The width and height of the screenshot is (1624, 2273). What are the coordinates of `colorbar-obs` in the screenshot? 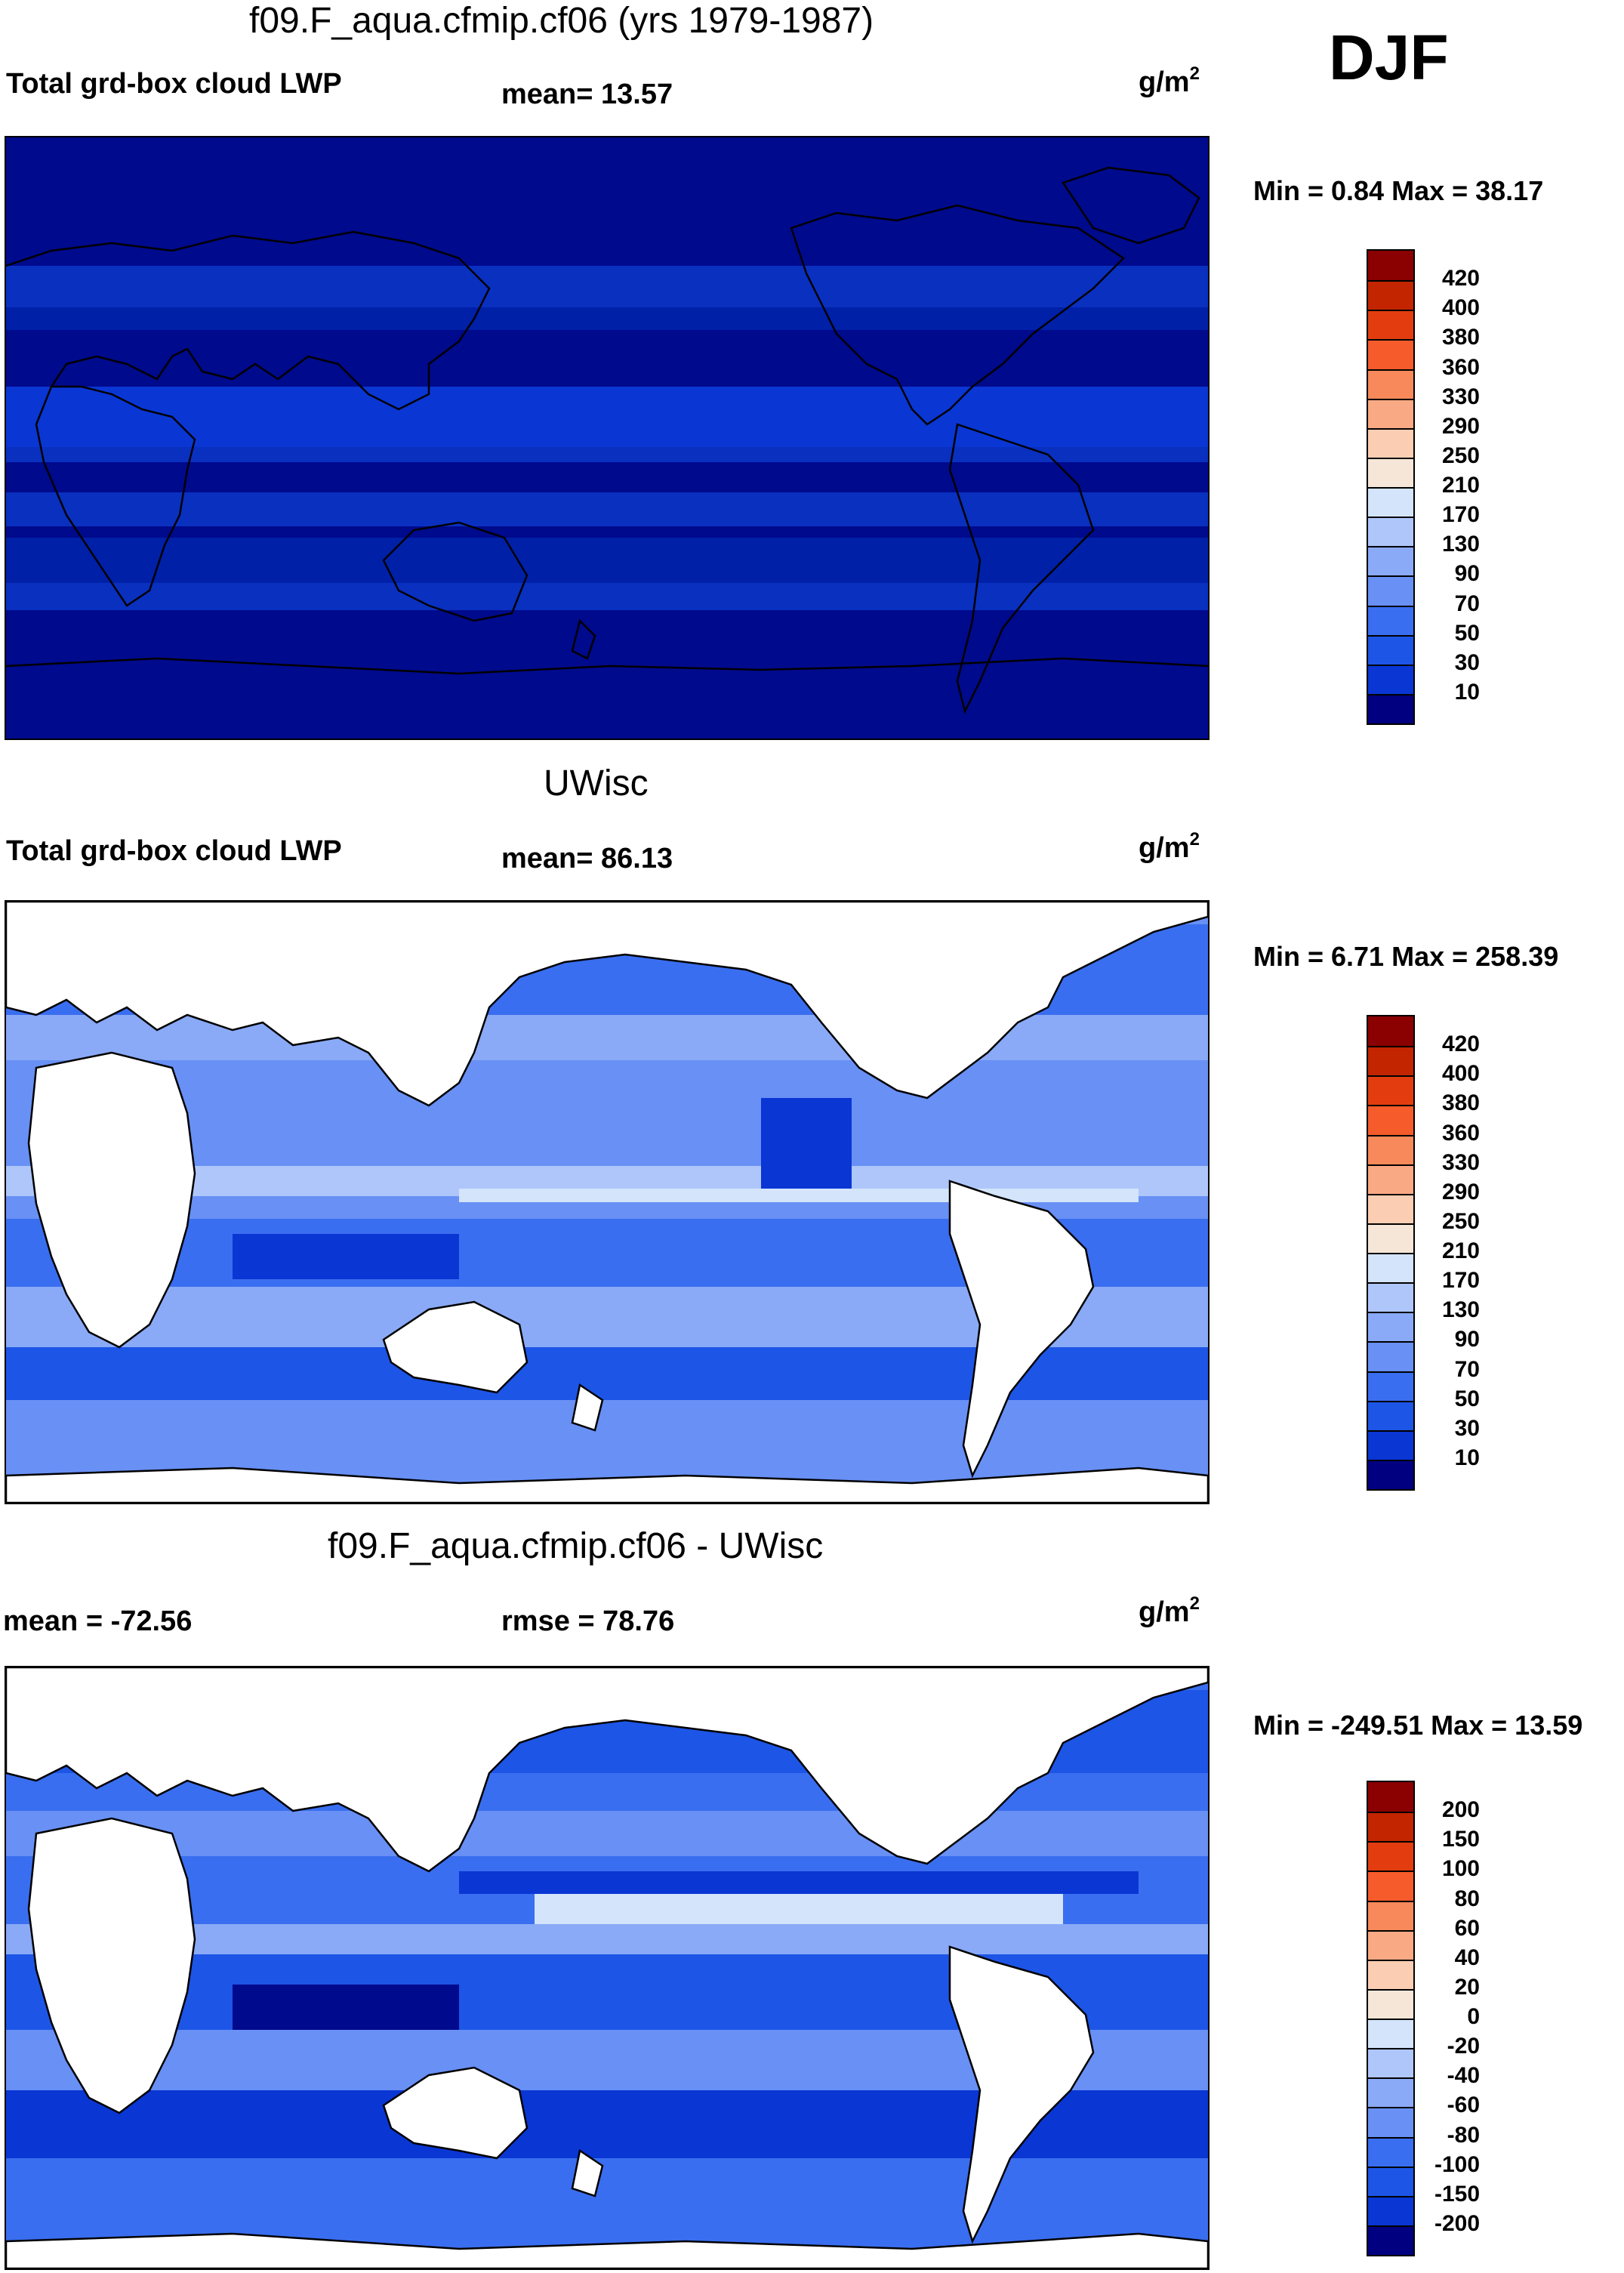 It's located at (1391, 1253).